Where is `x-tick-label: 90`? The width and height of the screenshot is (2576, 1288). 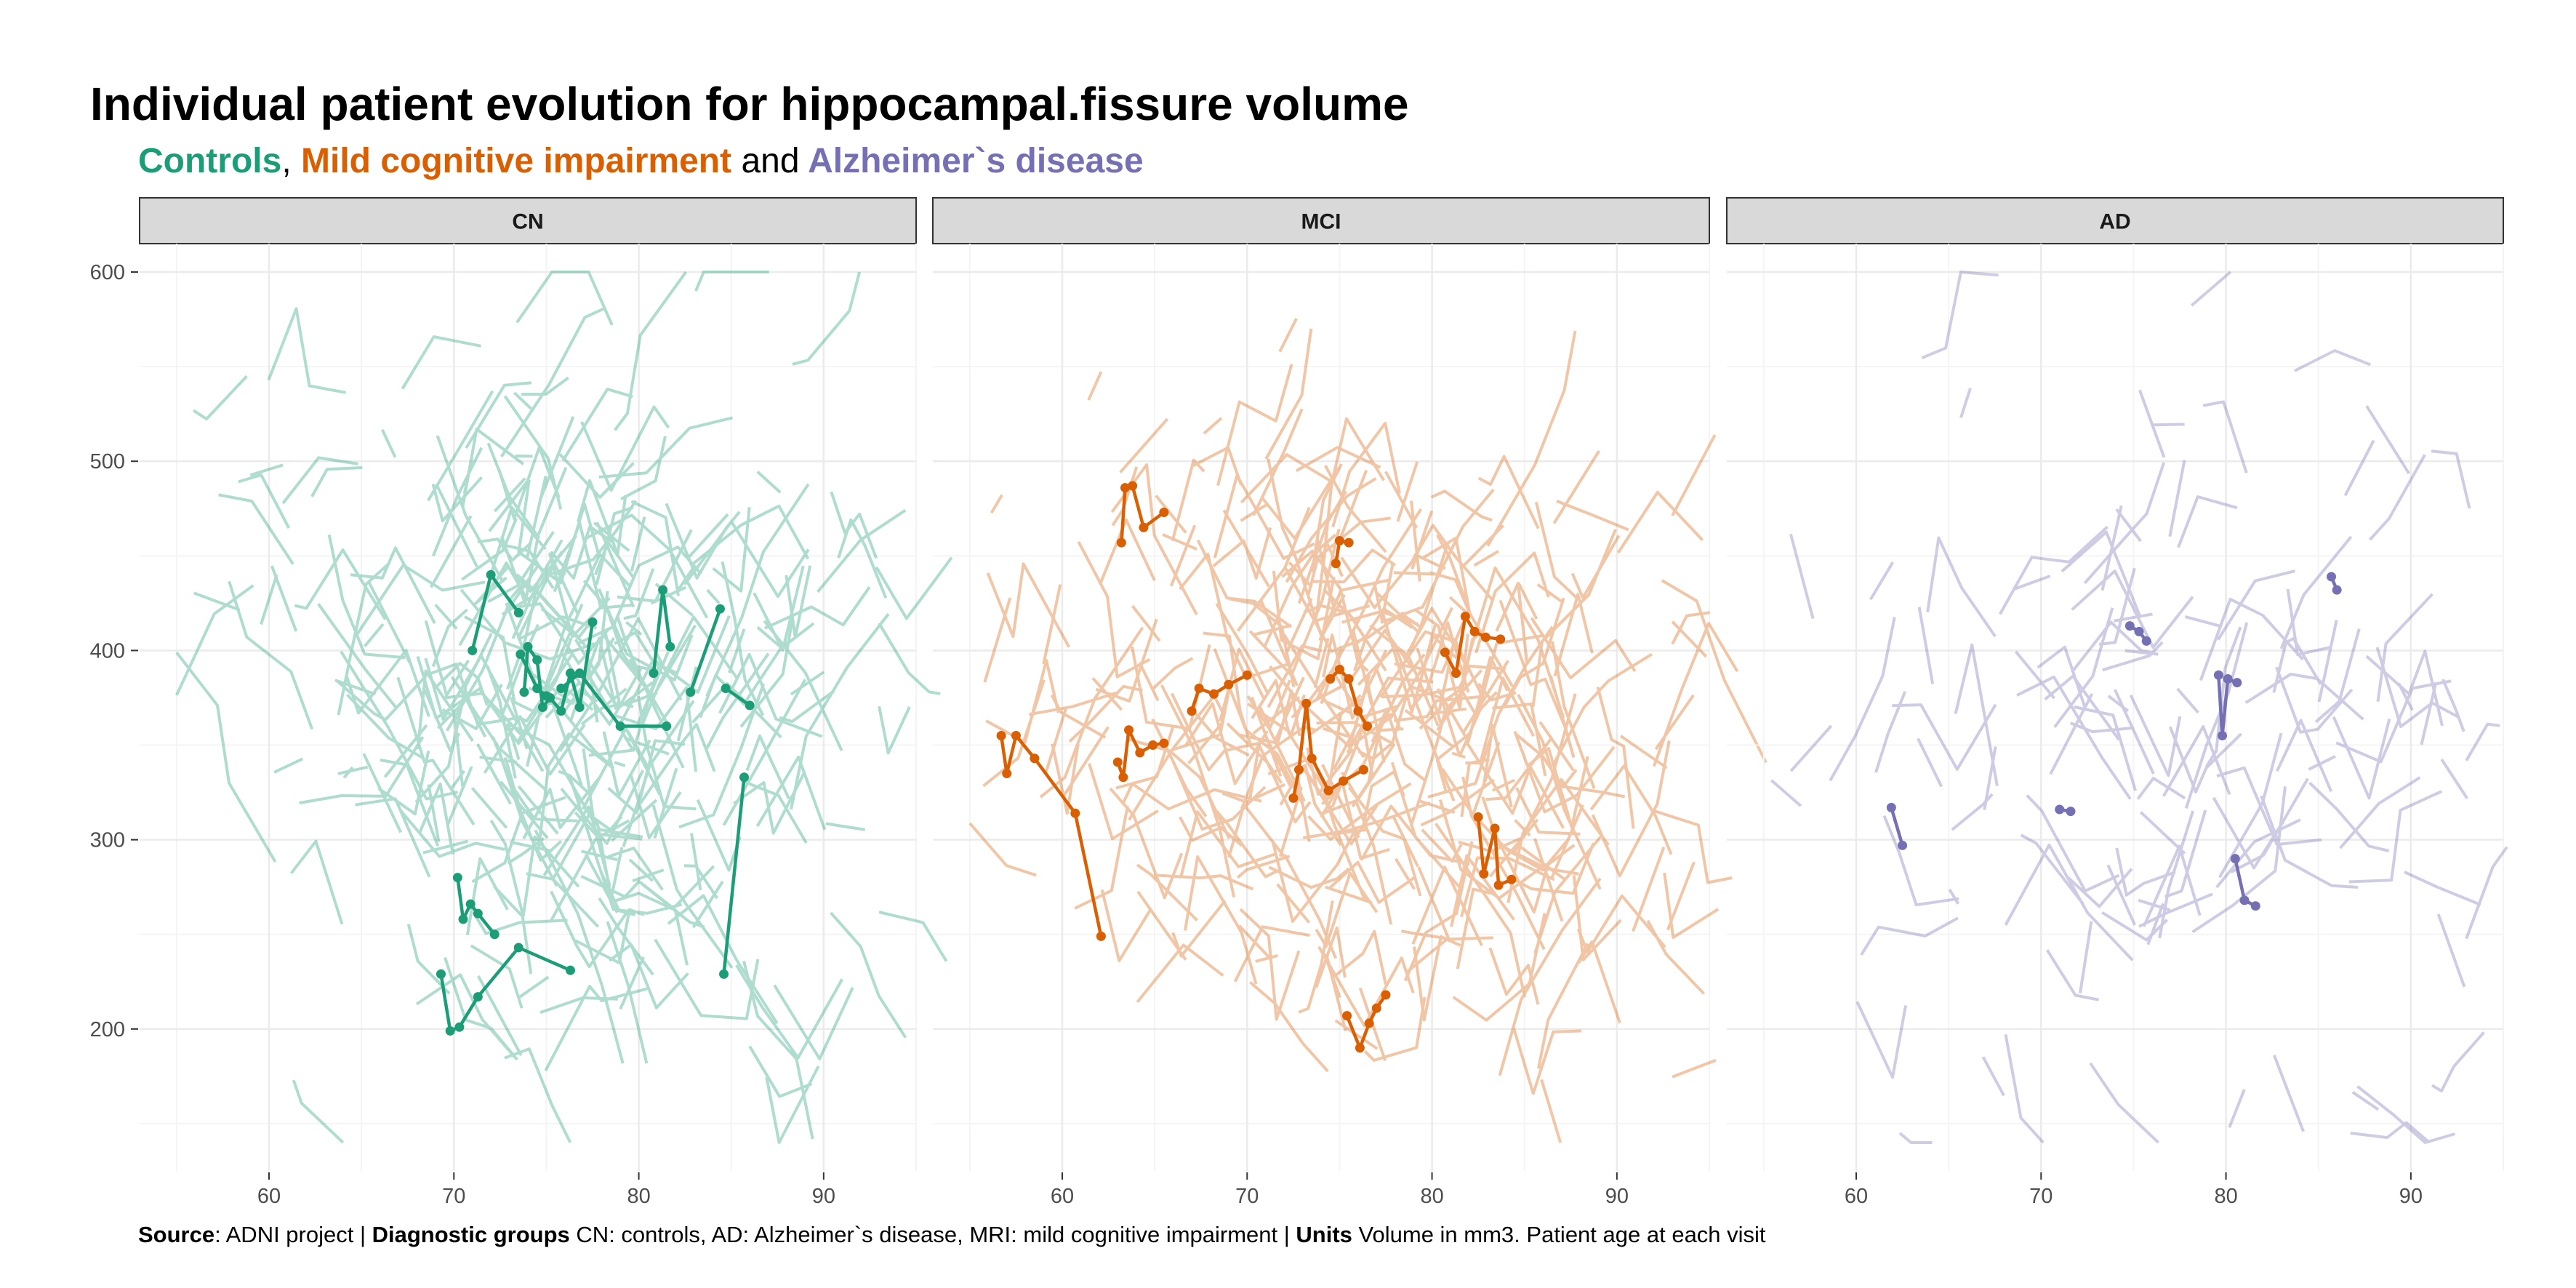 x-tick-label: 90 is located at coordinates (1617, 1196).